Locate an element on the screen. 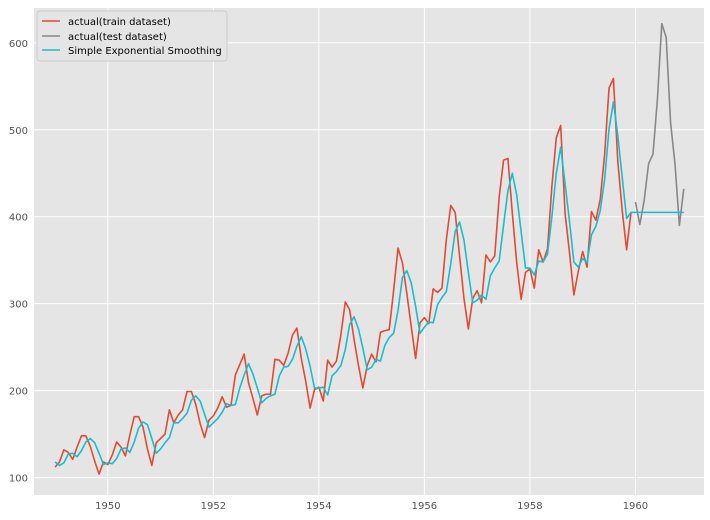 Image resolution: width=710 pixels, height=520 pixels. legend-box is located at coordinates (132, 36).